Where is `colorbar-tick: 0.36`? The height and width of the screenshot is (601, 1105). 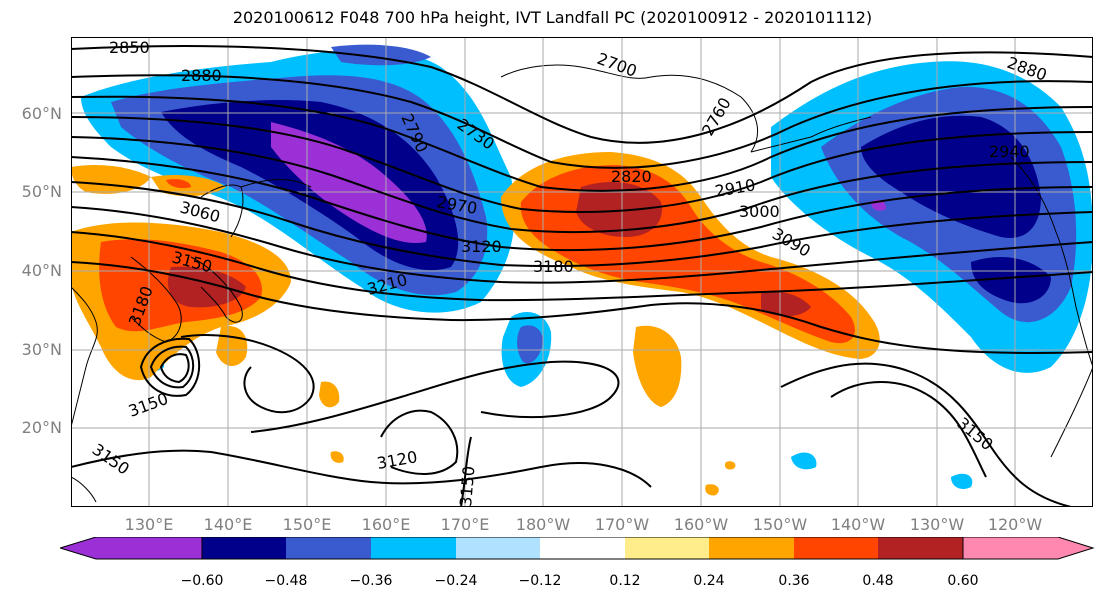 colorbar-tick: 0.36 is located at coordinates (794, 581).